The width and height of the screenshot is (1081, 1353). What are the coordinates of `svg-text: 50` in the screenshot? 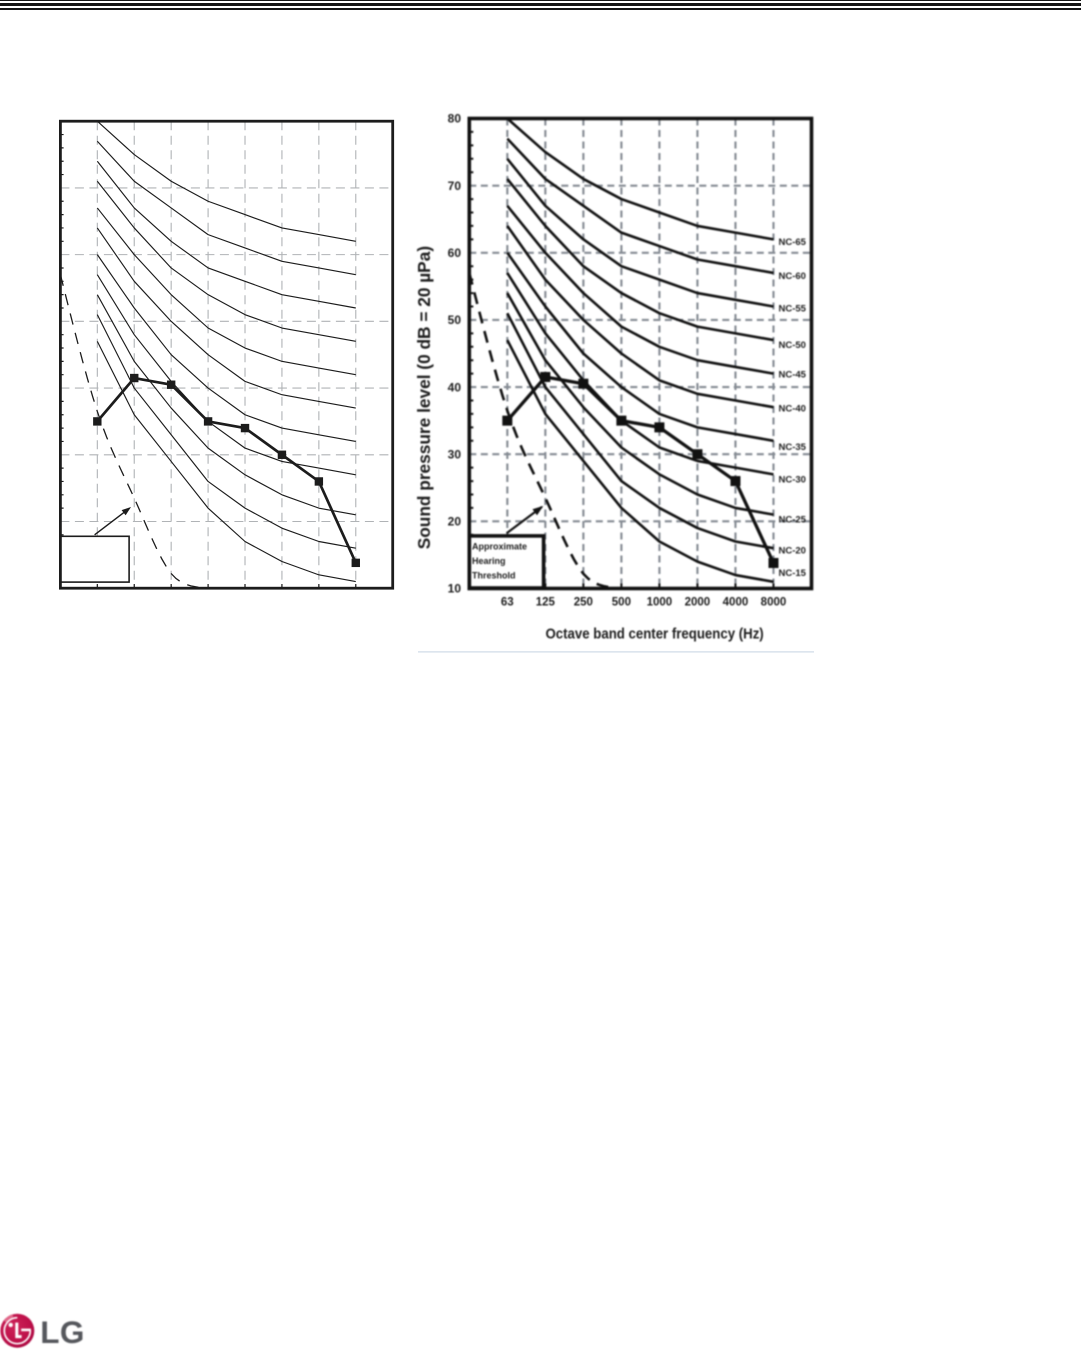 It's located at (455, 320).